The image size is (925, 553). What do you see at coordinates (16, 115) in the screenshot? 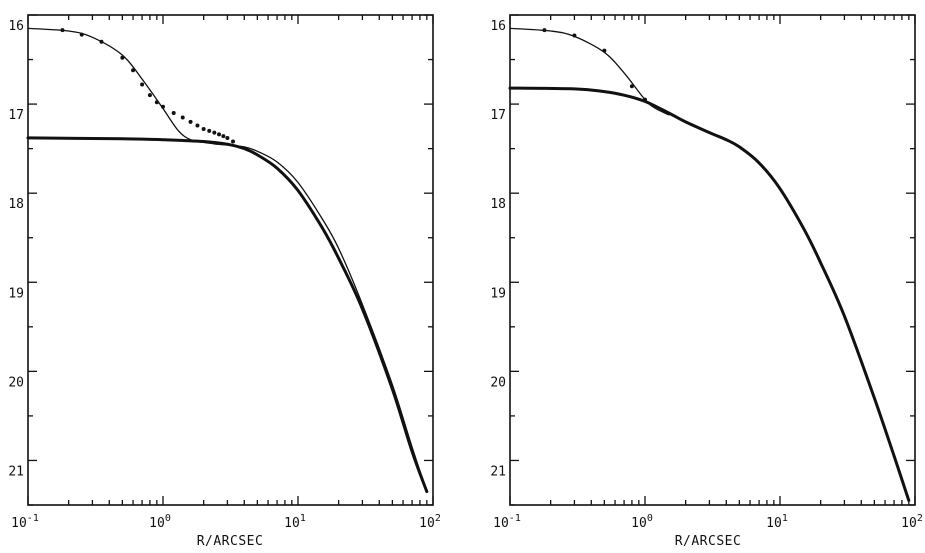
I see `left-y-tick-label: 17` at bounding box center [16, 115].